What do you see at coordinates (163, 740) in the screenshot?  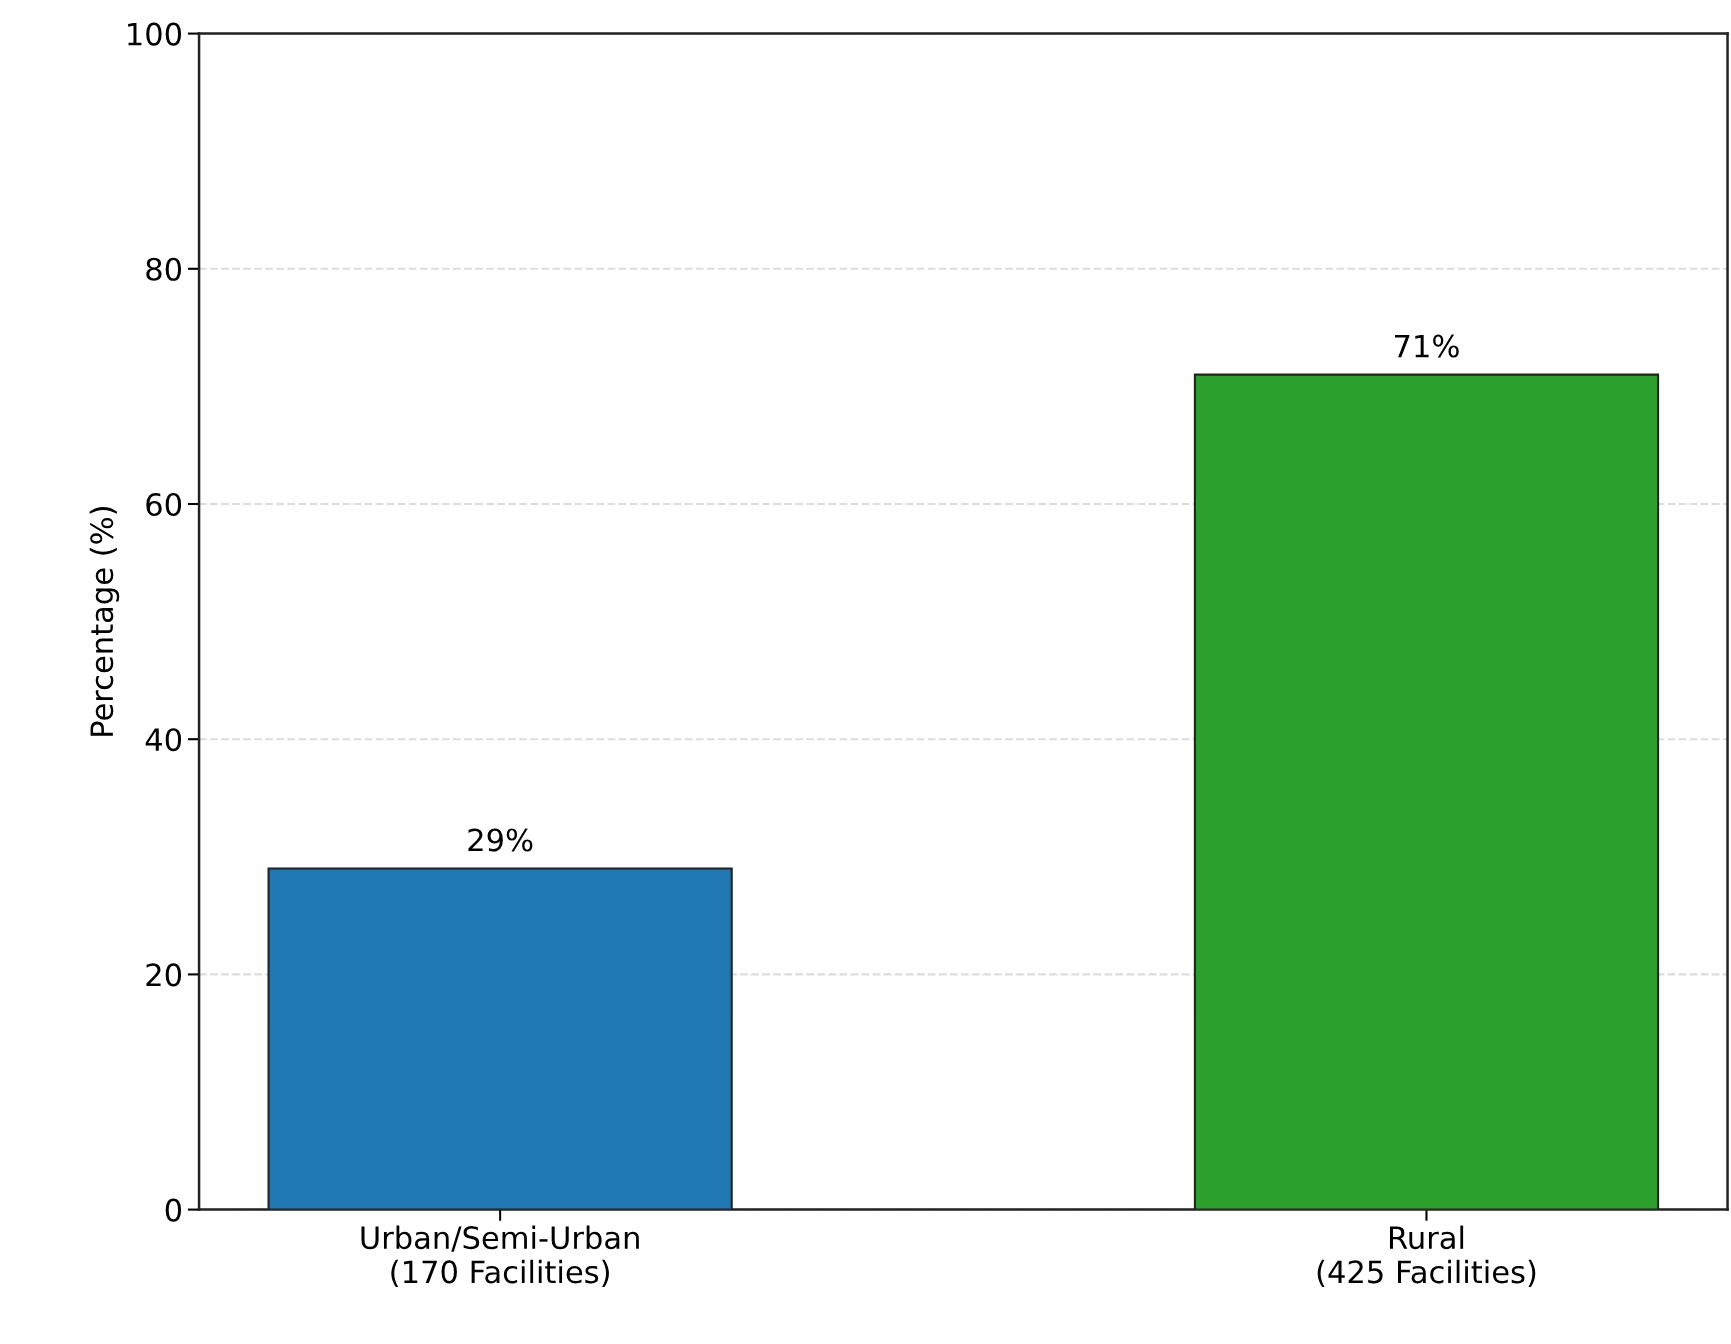 I see `y-tick-label: 40` at bounding box center [163, 740].